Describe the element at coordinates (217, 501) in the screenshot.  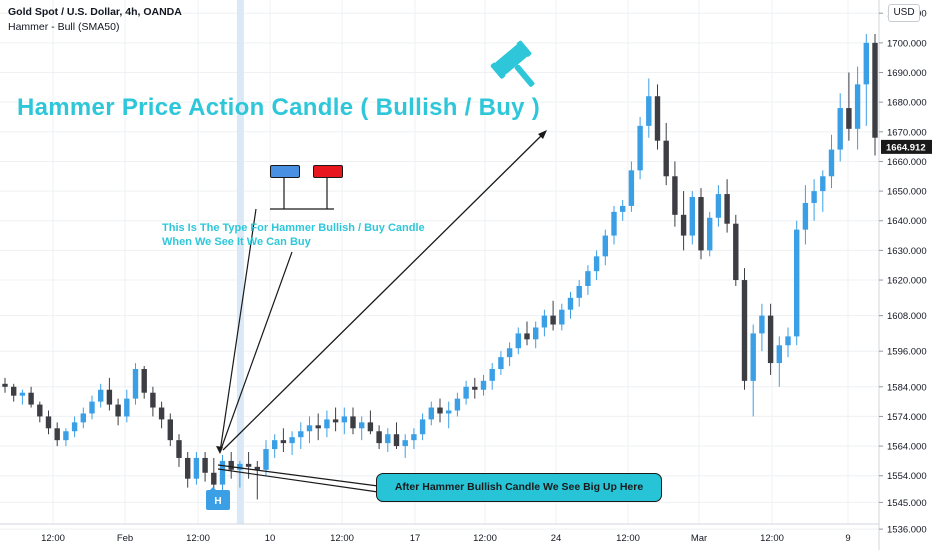
I see `hammer-marker-label: H` at that location.